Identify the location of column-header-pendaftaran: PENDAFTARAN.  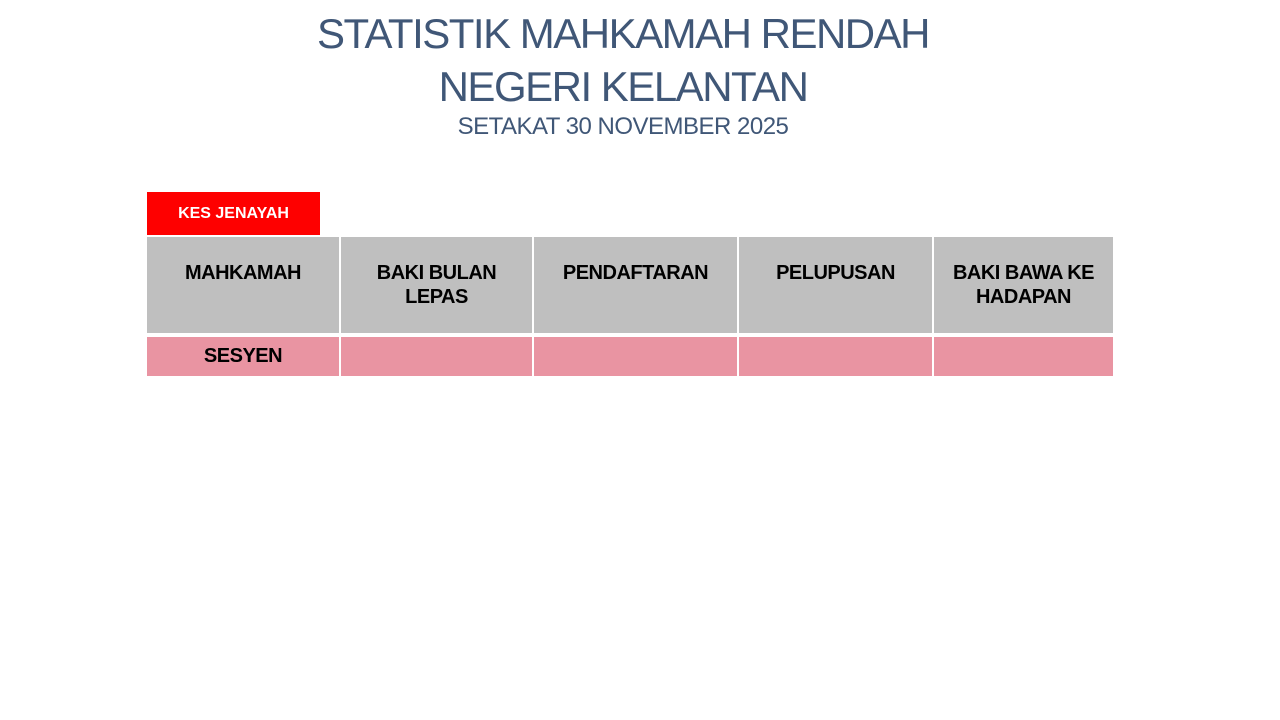
(635, 285).